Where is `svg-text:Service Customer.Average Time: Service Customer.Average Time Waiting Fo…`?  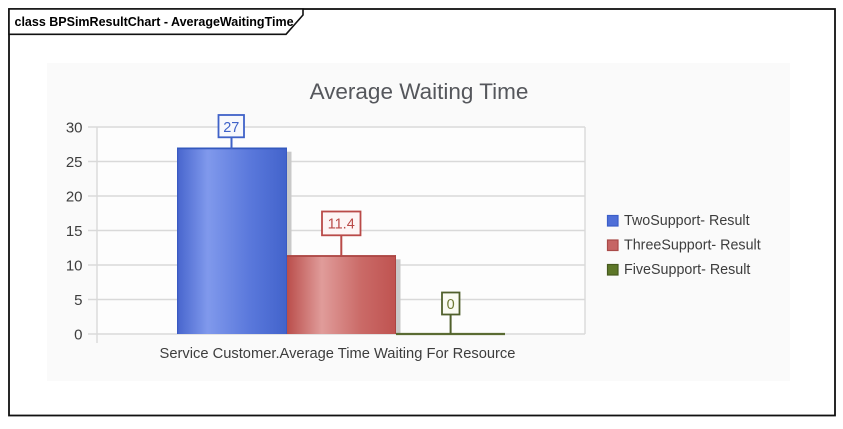
svg-text:Service Customer.Average Time: Service Customer.Average Time Waiting Fo… is located at coordinates (338, 354).